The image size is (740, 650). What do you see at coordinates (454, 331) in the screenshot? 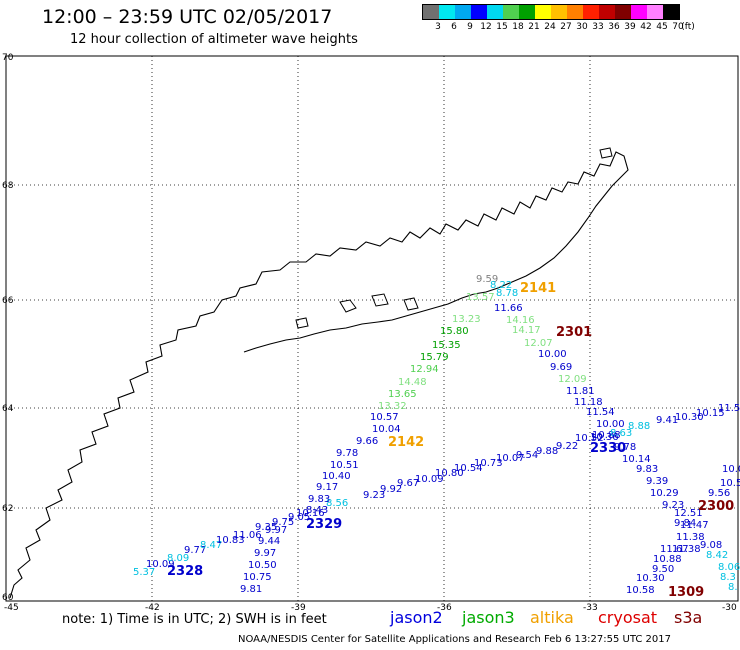
I see `wave-height-value: 15.80` at bounding box center [454, 331].